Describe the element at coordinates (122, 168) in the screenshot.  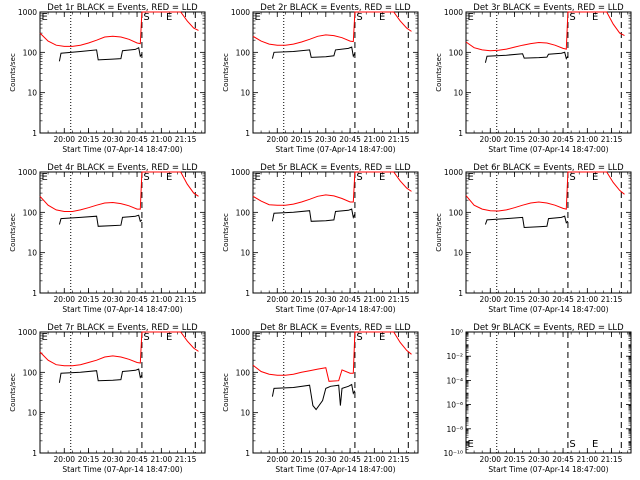
I see `chart-title: Det 4r BLACK = Events, RED = LLD` at that location.